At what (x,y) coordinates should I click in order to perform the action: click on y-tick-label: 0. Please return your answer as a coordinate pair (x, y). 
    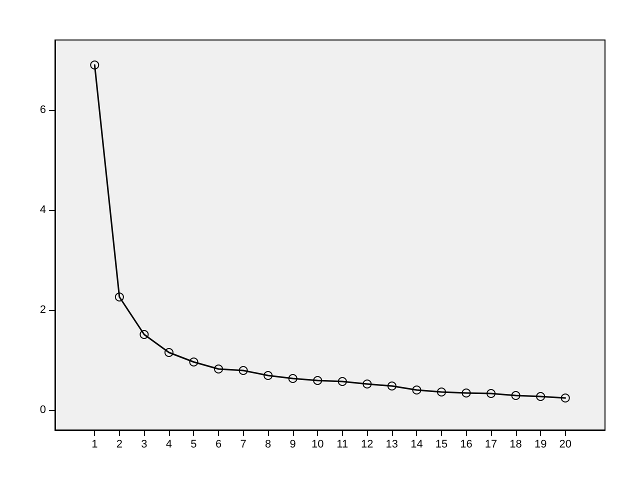
    Looking at the image, I should click on (43, 410).